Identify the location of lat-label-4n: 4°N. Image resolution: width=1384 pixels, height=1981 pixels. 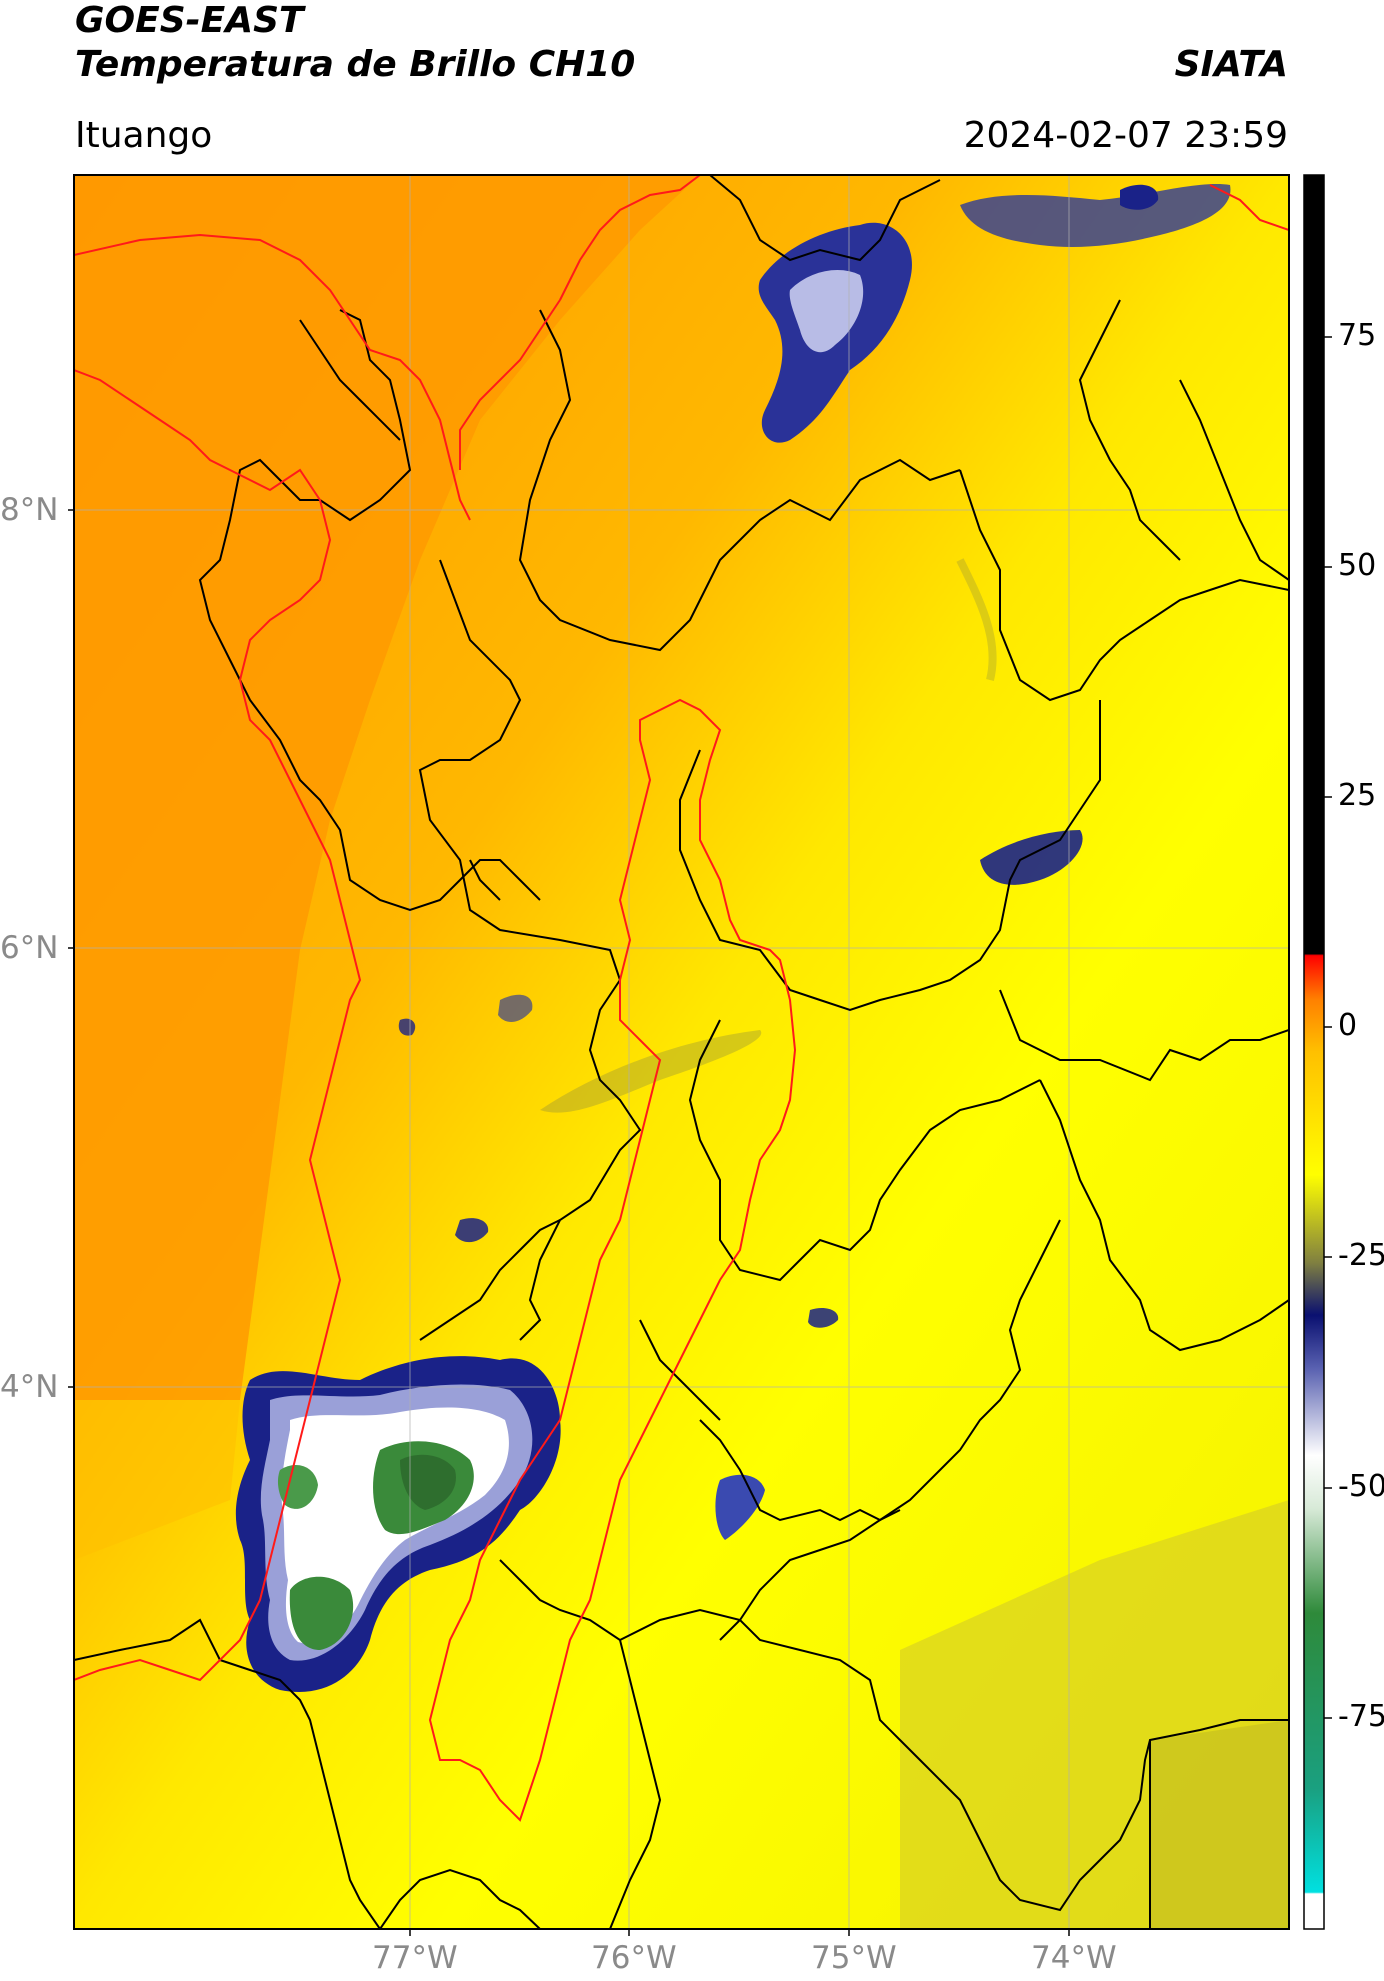
(29, 1387).